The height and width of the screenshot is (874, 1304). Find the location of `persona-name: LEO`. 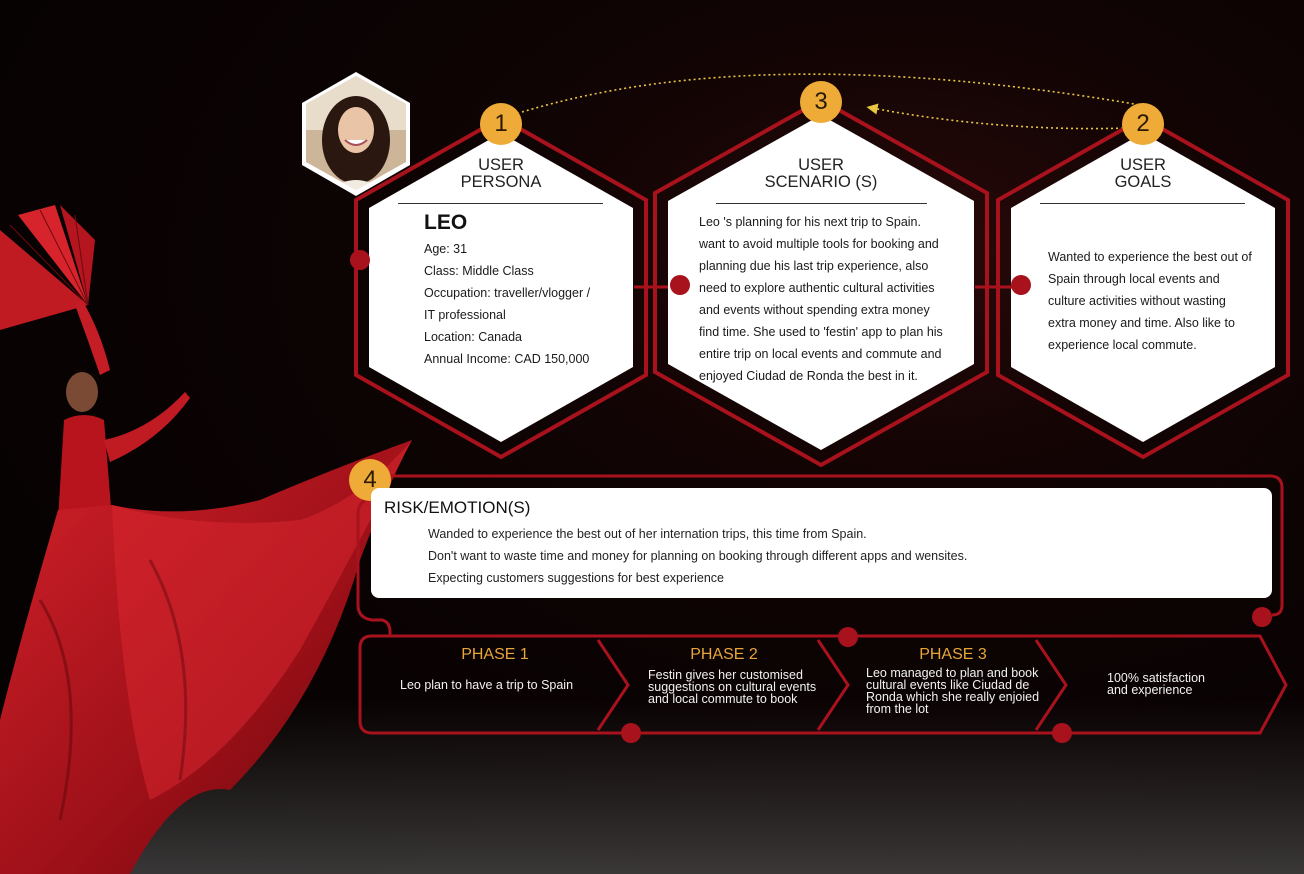

persona-name: LEO is located at coordinates (446, 222).